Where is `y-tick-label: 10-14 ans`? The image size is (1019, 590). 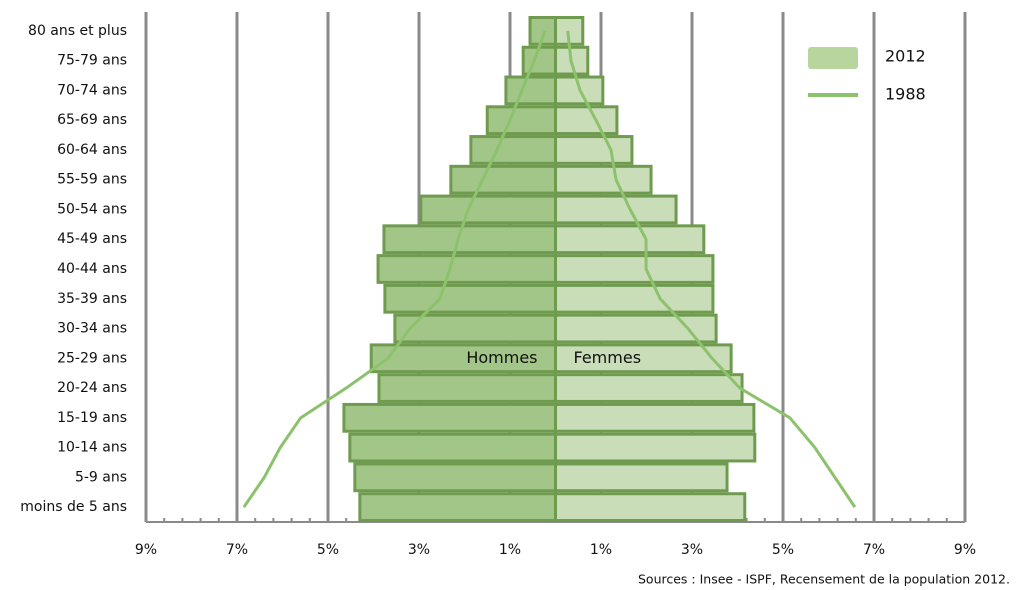
y-tick-label: 10-14 ans is located at coordinates (92, 448).